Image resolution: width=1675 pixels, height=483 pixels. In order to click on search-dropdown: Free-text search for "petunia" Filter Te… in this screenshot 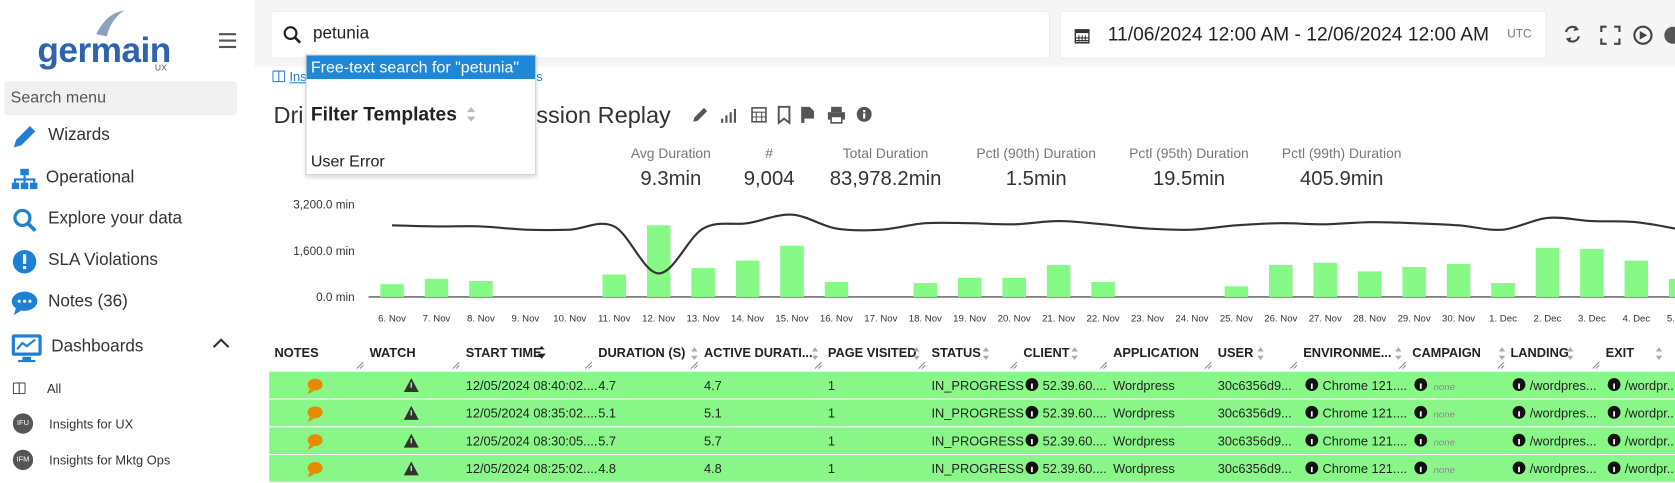, I will do `click(421, 115)`.